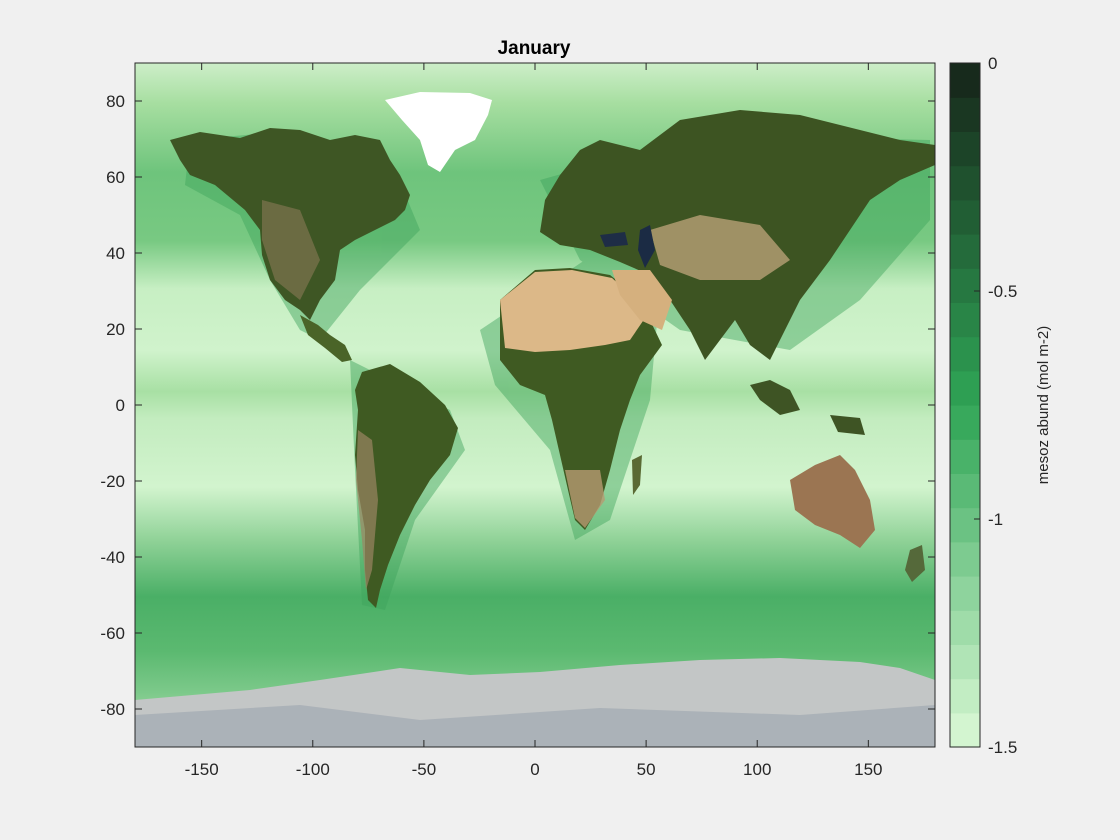  I want to click on sahara-desert, so click(572, 311).